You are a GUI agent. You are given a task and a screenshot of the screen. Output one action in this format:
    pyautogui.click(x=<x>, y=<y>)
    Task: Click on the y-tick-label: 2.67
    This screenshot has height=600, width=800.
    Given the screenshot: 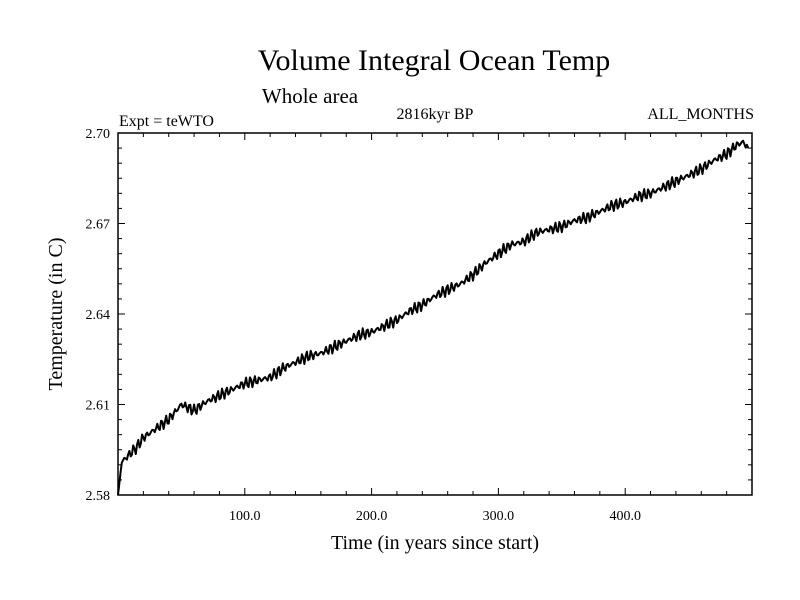 What is the action you would take?
    pyautogui.click(x=98, y=225)
    